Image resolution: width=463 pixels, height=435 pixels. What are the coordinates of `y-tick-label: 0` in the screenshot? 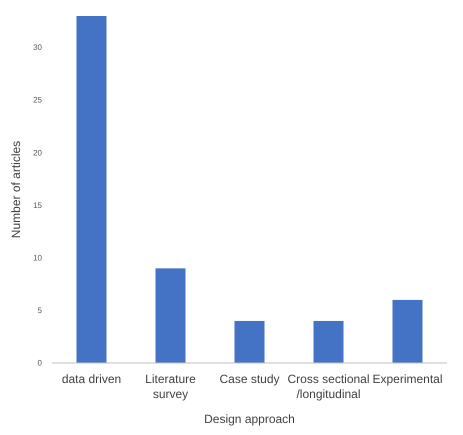 It's located at (40, 363).